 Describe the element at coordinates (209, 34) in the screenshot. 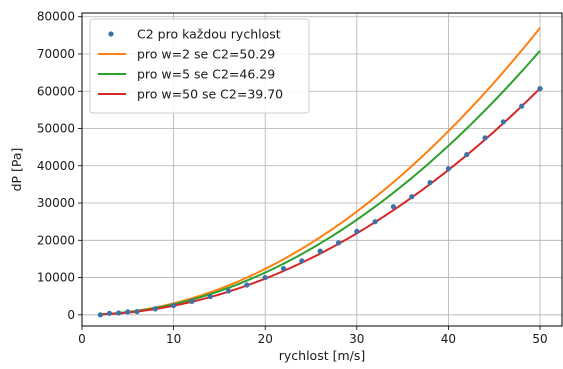

I see `legend-label: C2 pro každou rychlost` at that location.